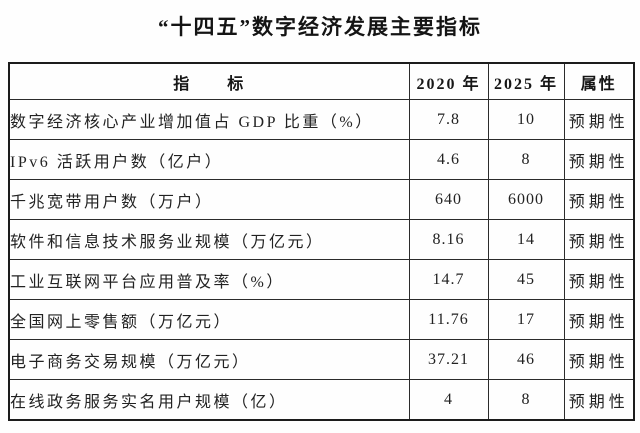 This screenshot has height=433, width=640. I want to click on header-attribute: 属性, so click(599, 81).